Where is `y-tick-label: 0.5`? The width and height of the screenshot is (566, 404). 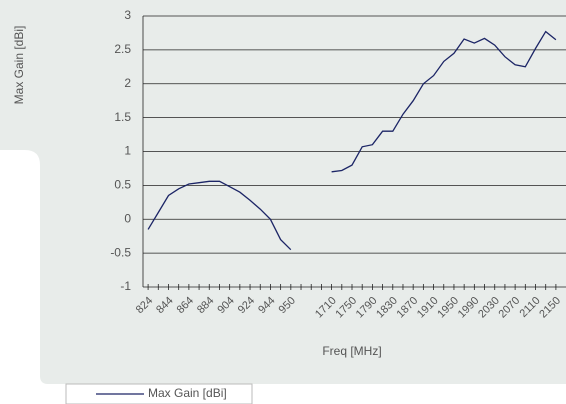
y-tick-label: 0.5 is located at coordinates (122, 185).